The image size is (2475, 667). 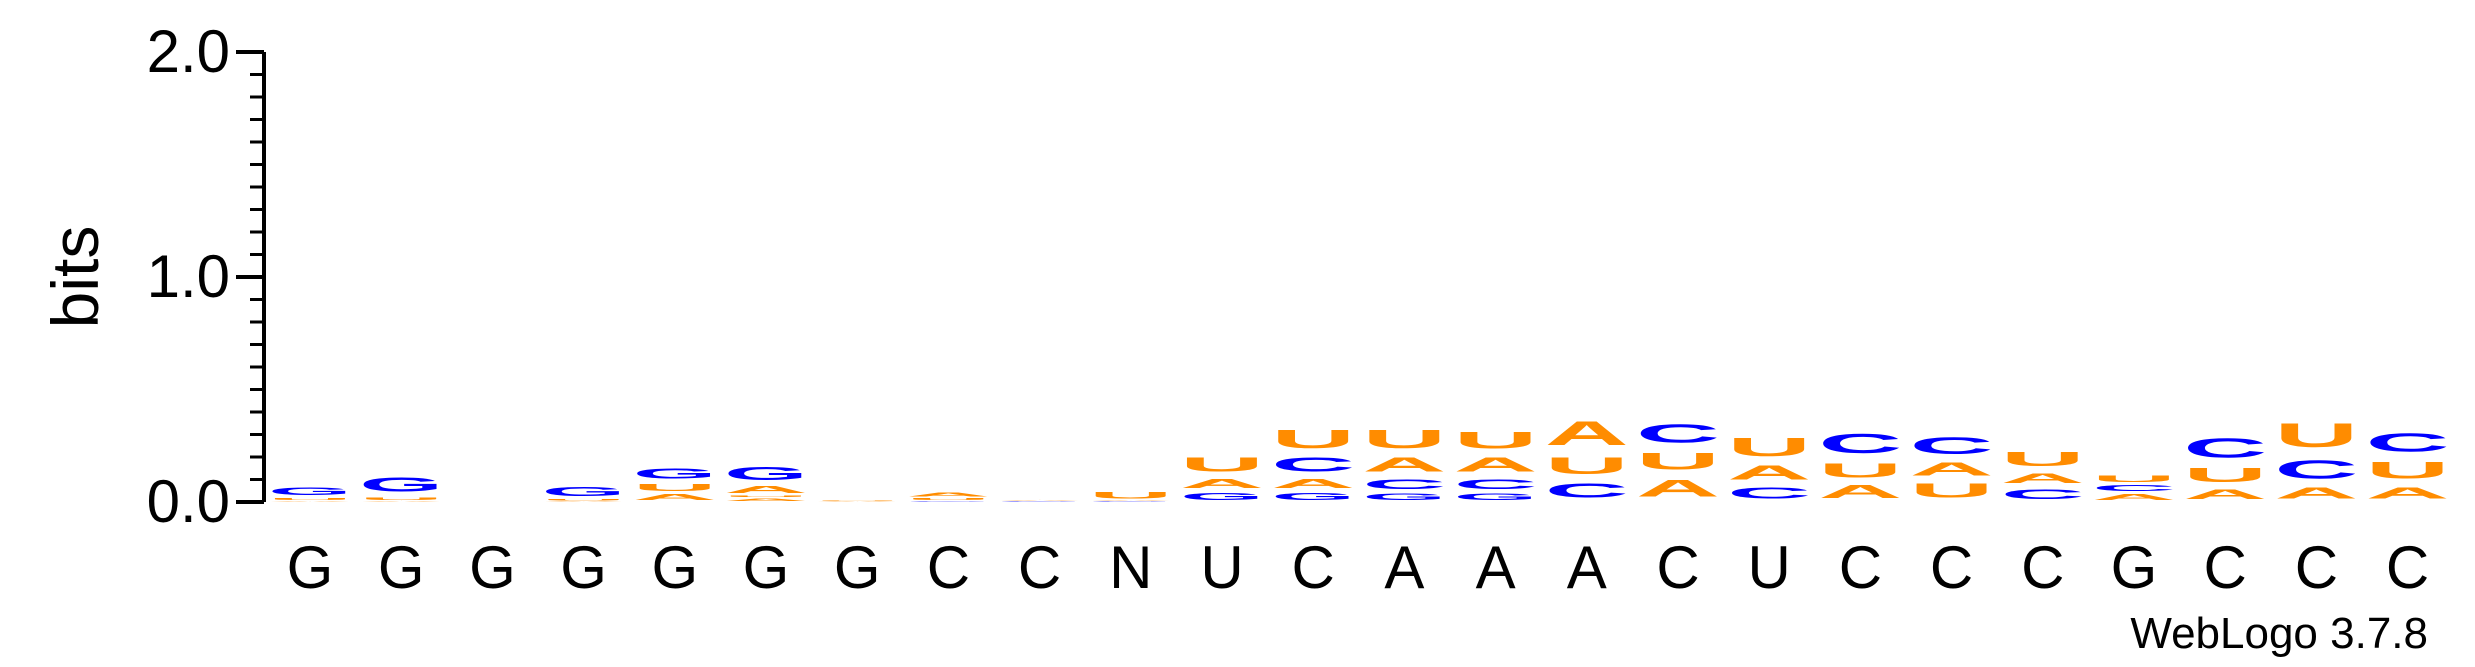 What do you see at coordinates (188, 501) in the screenshot?
I see `y-tick-label: 0.0` at bounding box center [188, 501].